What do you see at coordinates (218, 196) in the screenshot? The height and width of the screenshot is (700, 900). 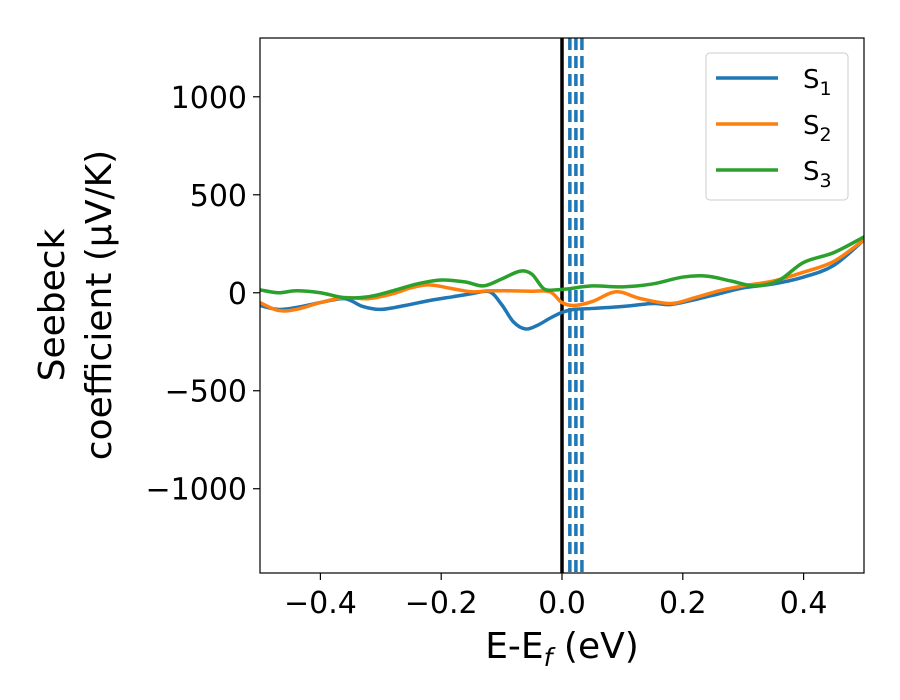 I see `y-tick-label: 500` at bounding box center [218, 196].